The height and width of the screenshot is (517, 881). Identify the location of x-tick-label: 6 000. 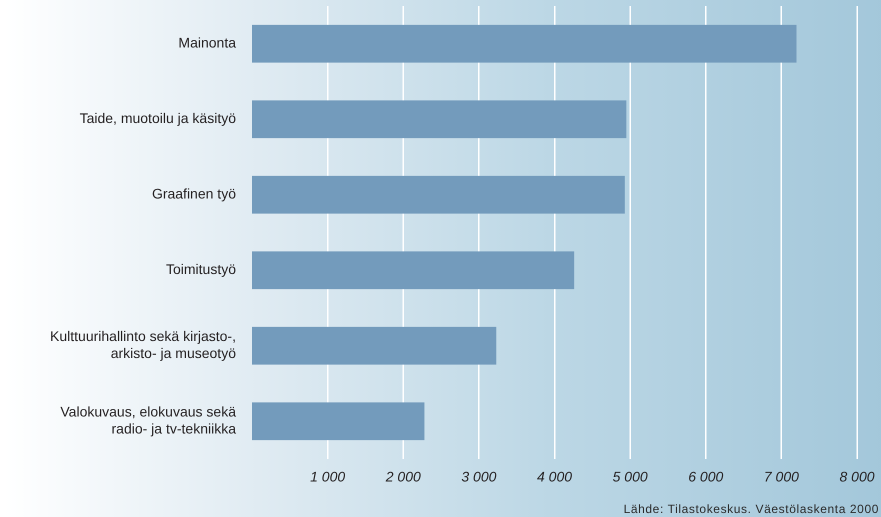
(706, 476).